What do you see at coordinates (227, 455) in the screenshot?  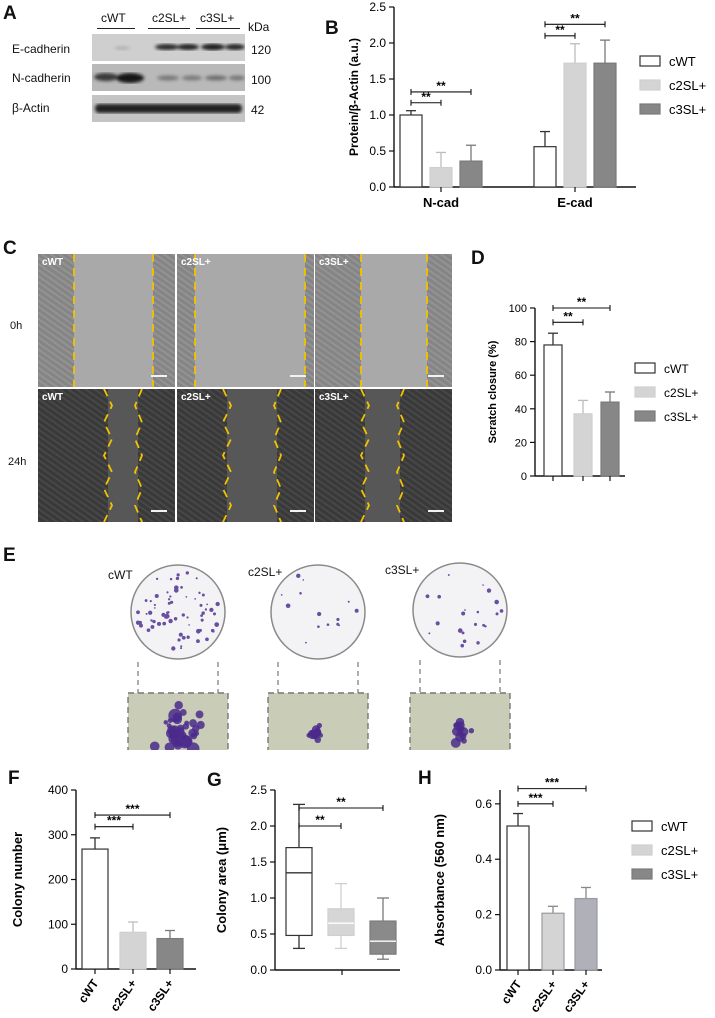 I see `scratch-edge-left` at bounding box center [227, 455].